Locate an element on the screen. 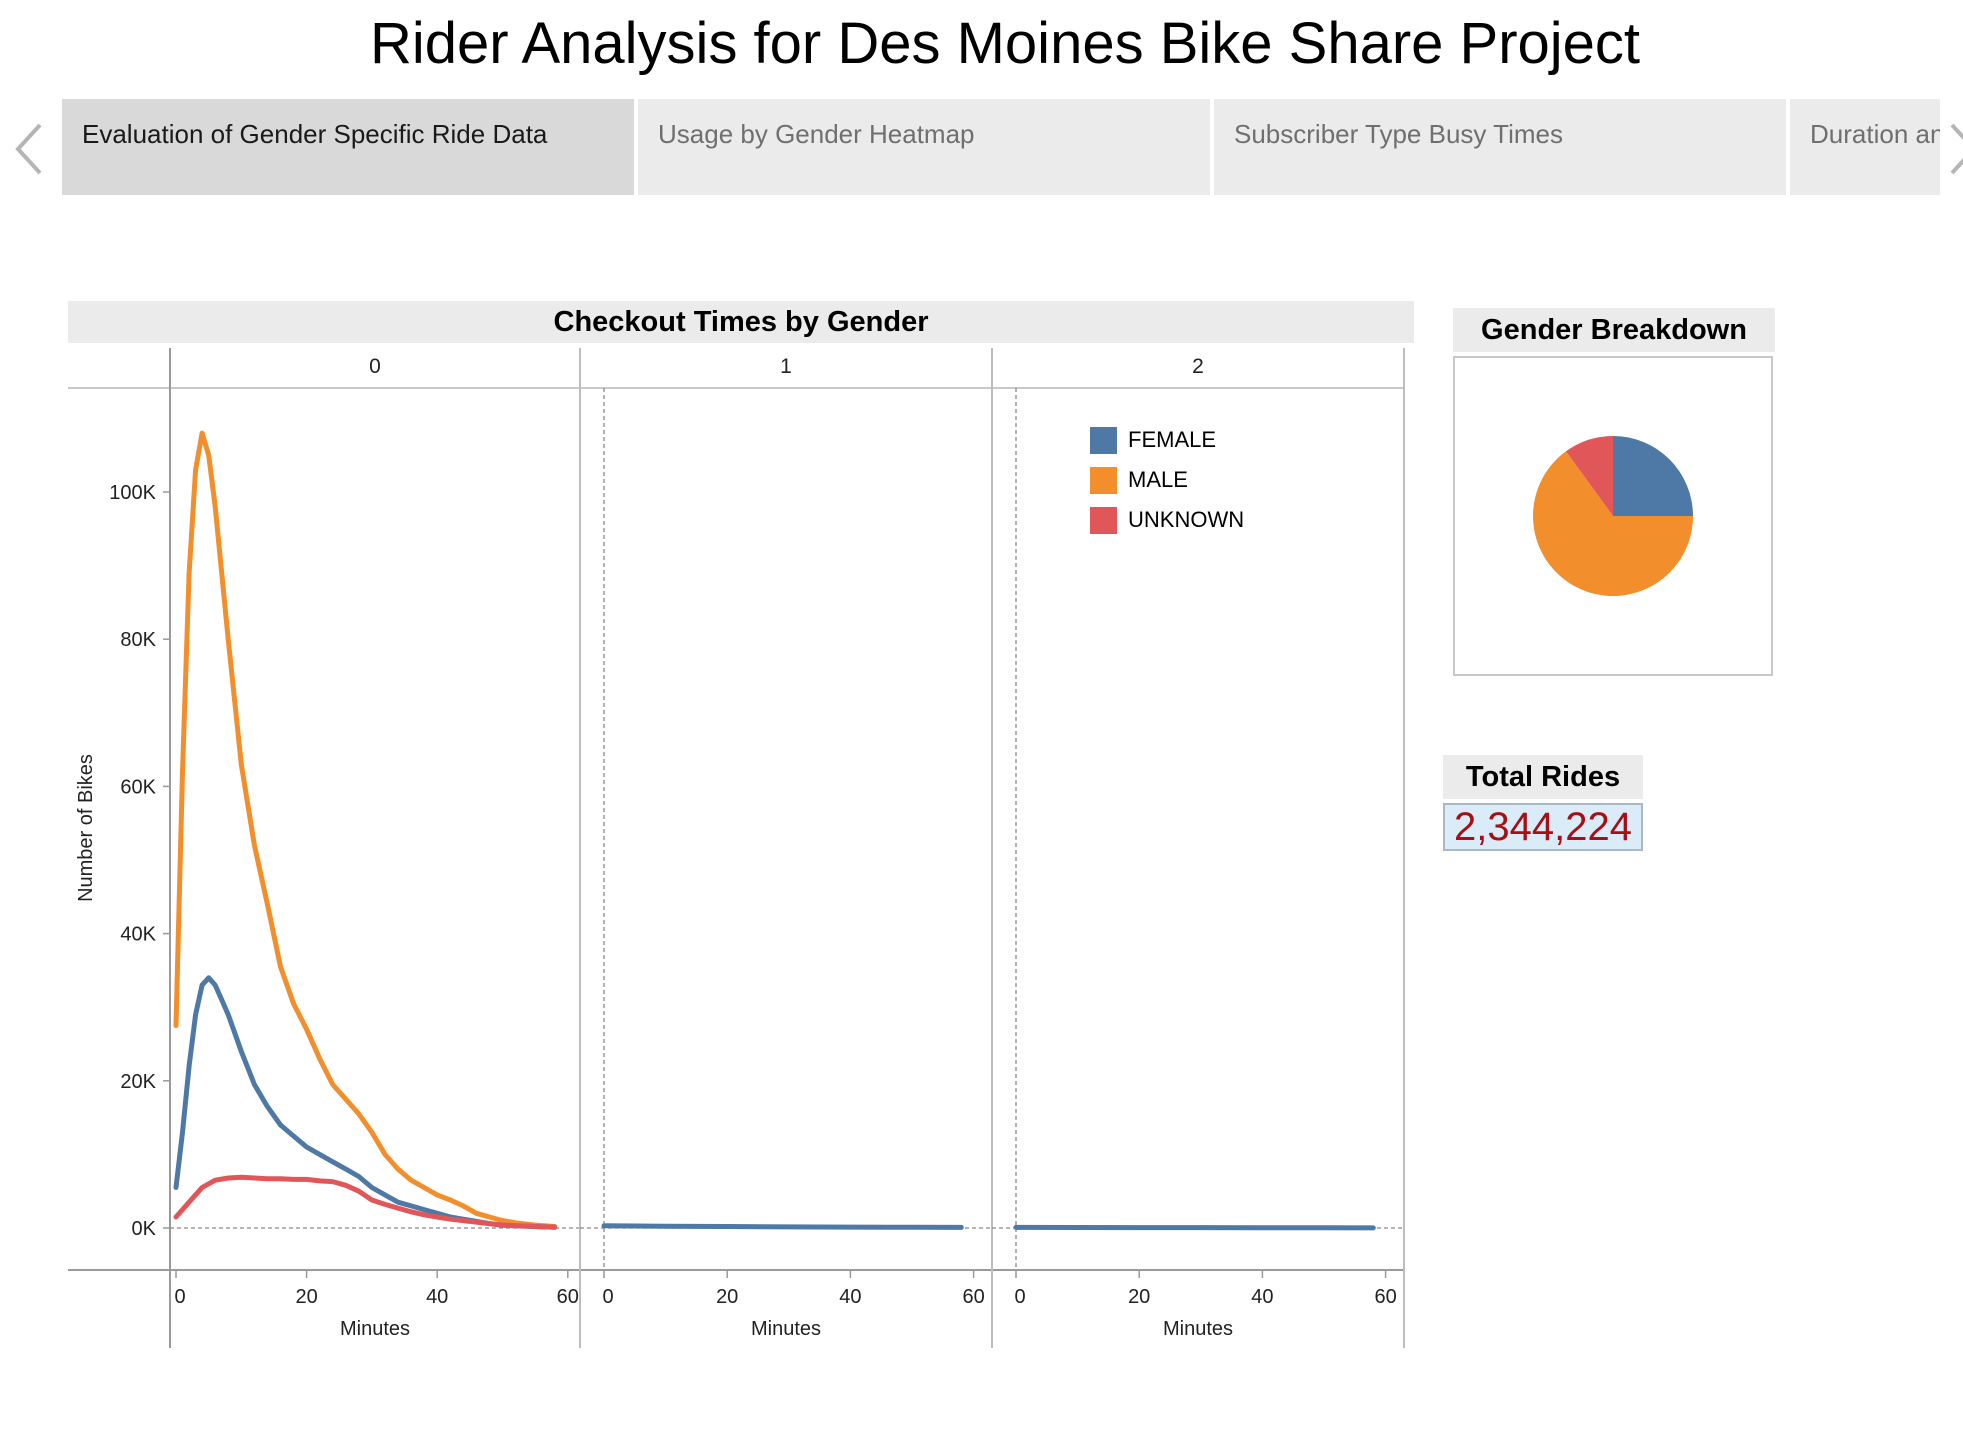 The image size is (1963, 1430). panel-header: 2 is located at coordinates (1198, 366).